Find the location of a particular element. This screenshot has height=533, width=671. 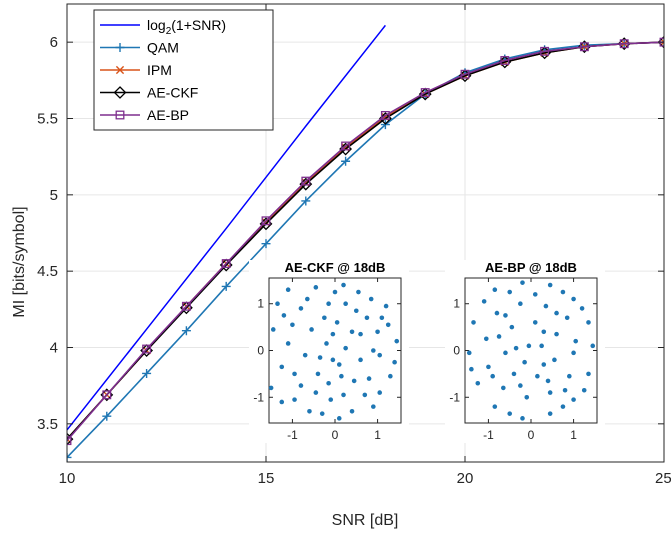

y-tick-label: 4 is located at coordinates (54, 348).